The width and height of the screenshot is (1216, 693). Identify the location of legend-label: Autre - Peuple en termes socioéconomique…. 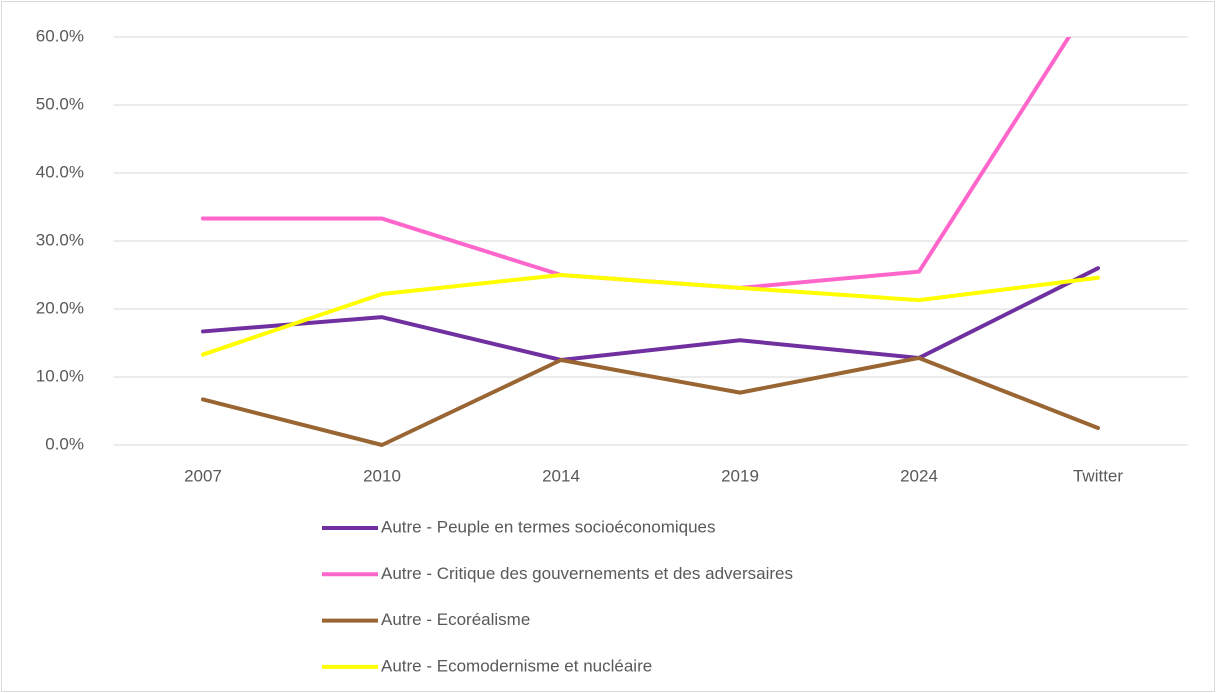
(548, 526).